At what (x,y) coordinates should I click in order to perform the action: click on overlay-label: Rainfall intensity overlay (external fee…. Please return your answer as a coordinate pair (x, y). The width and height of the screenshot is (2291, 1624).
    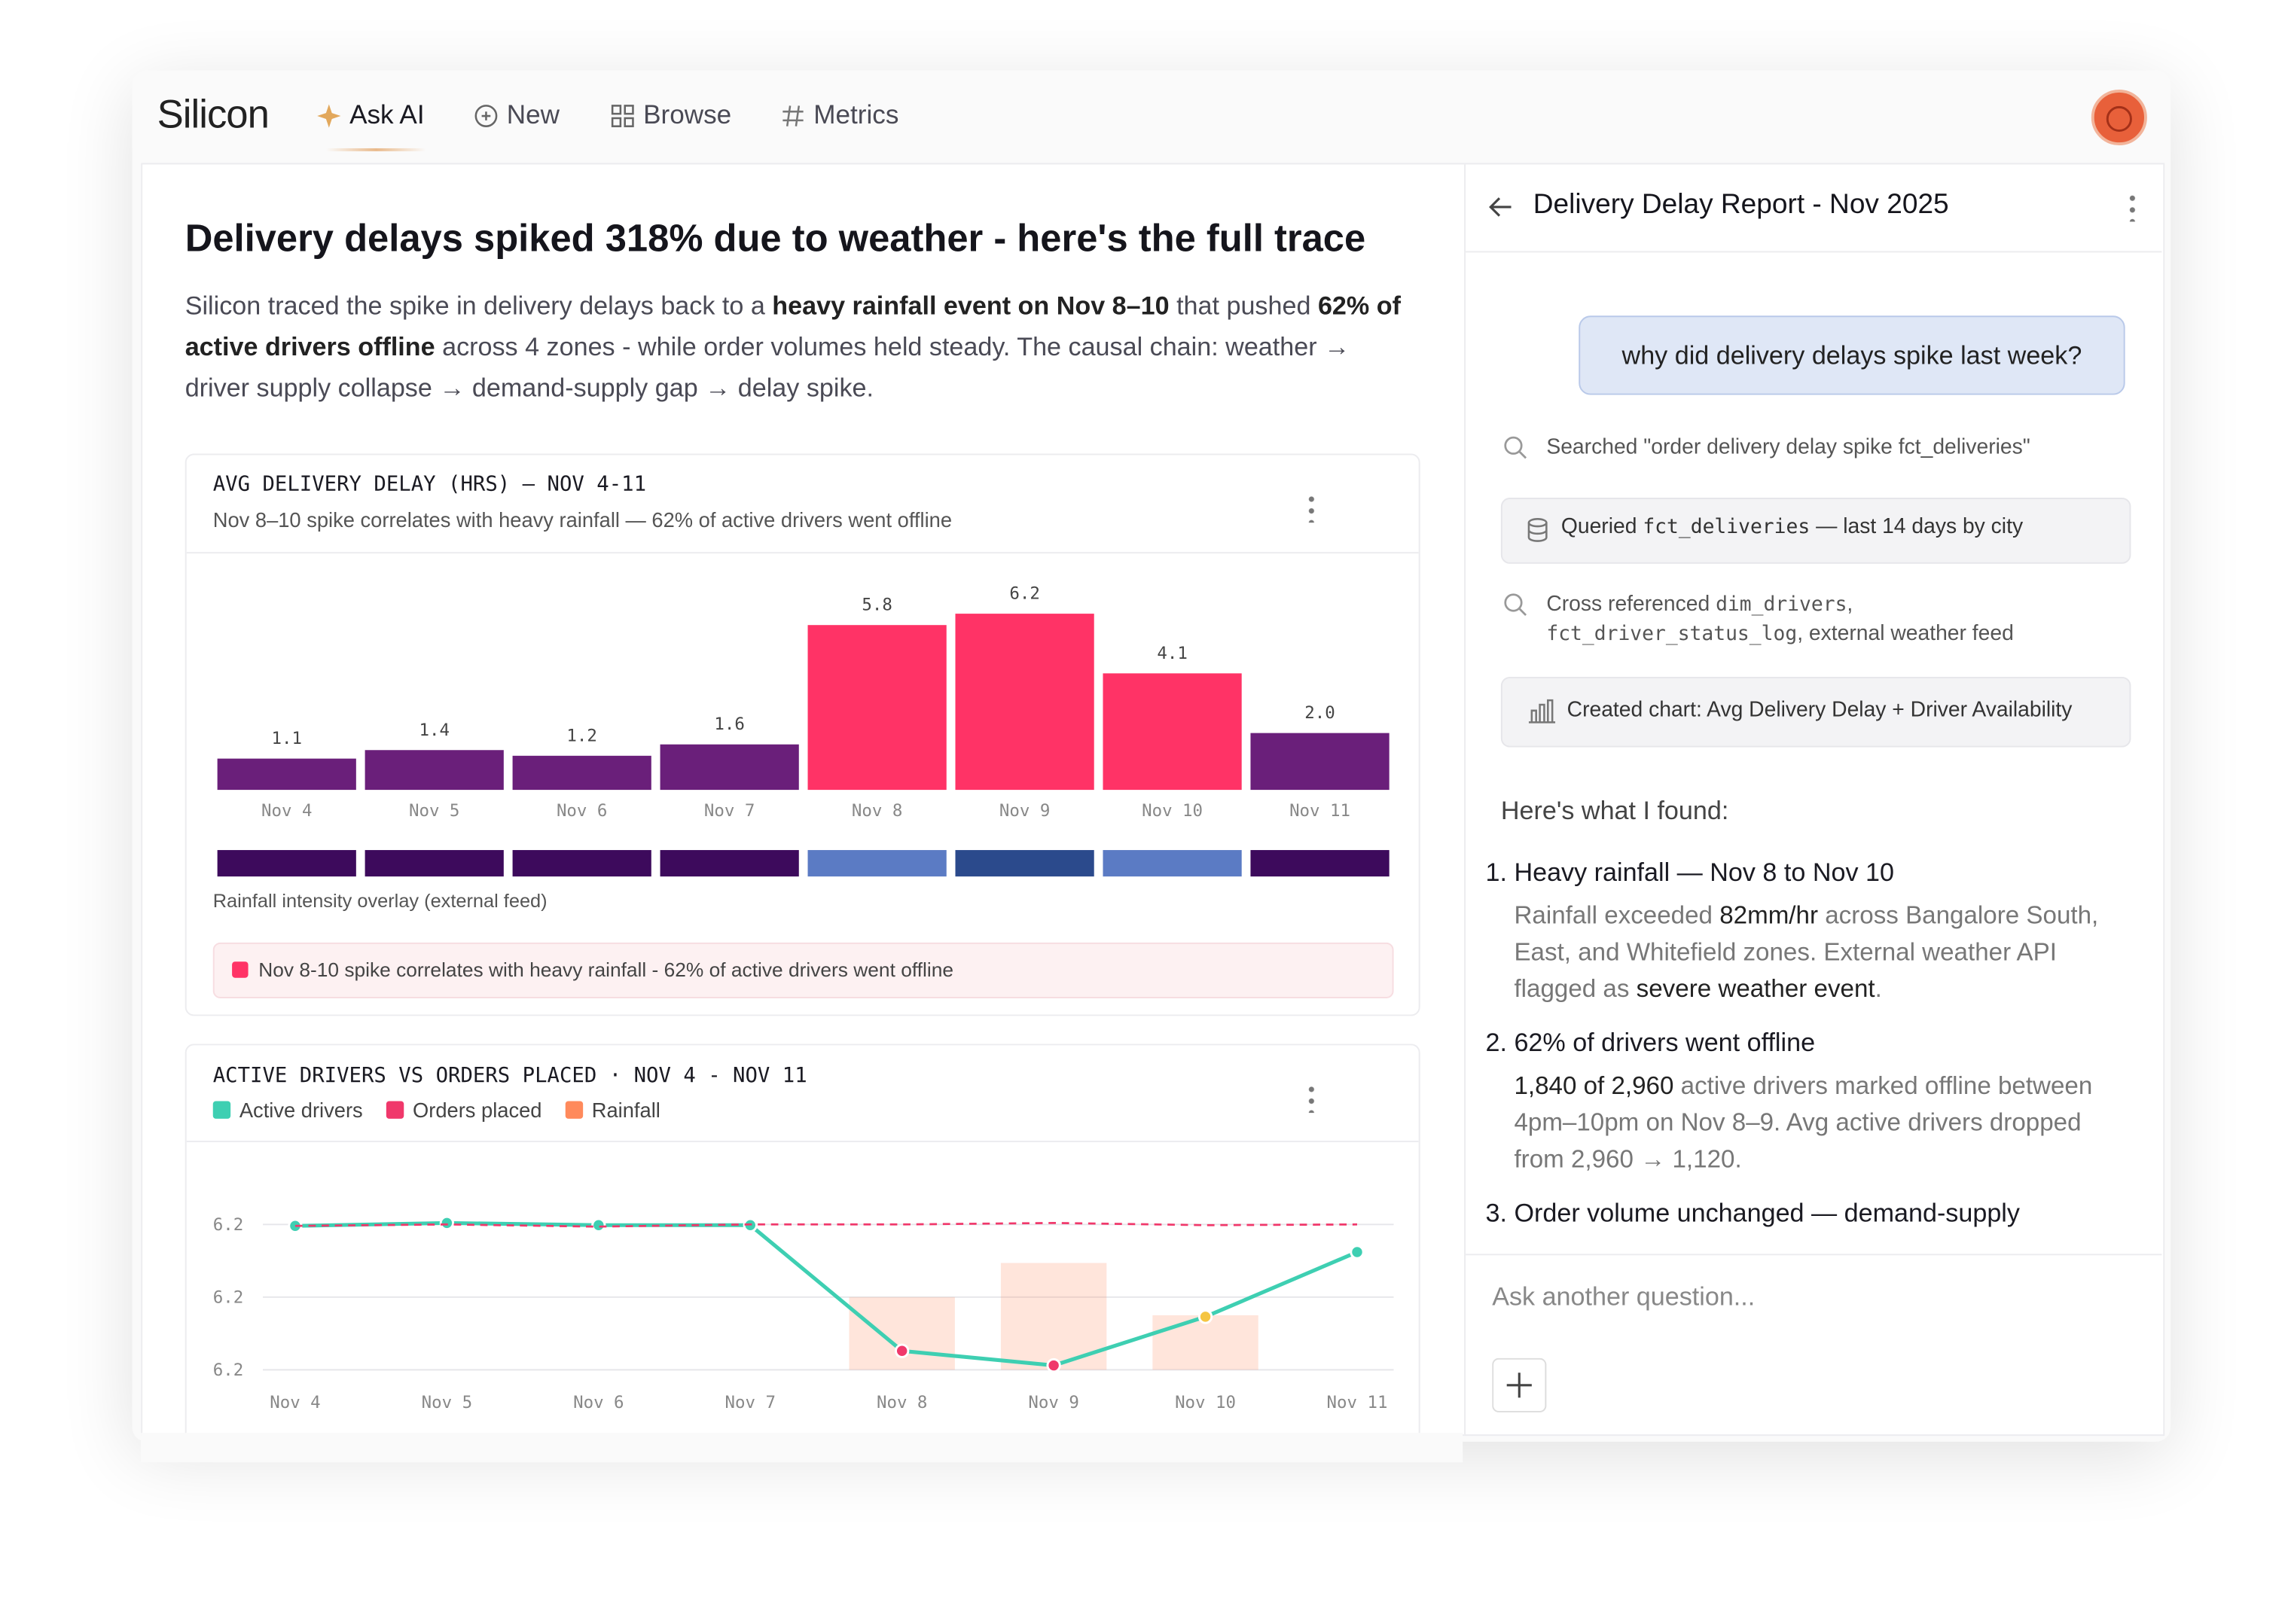
    Looking at the image, I should click on (380, 900).